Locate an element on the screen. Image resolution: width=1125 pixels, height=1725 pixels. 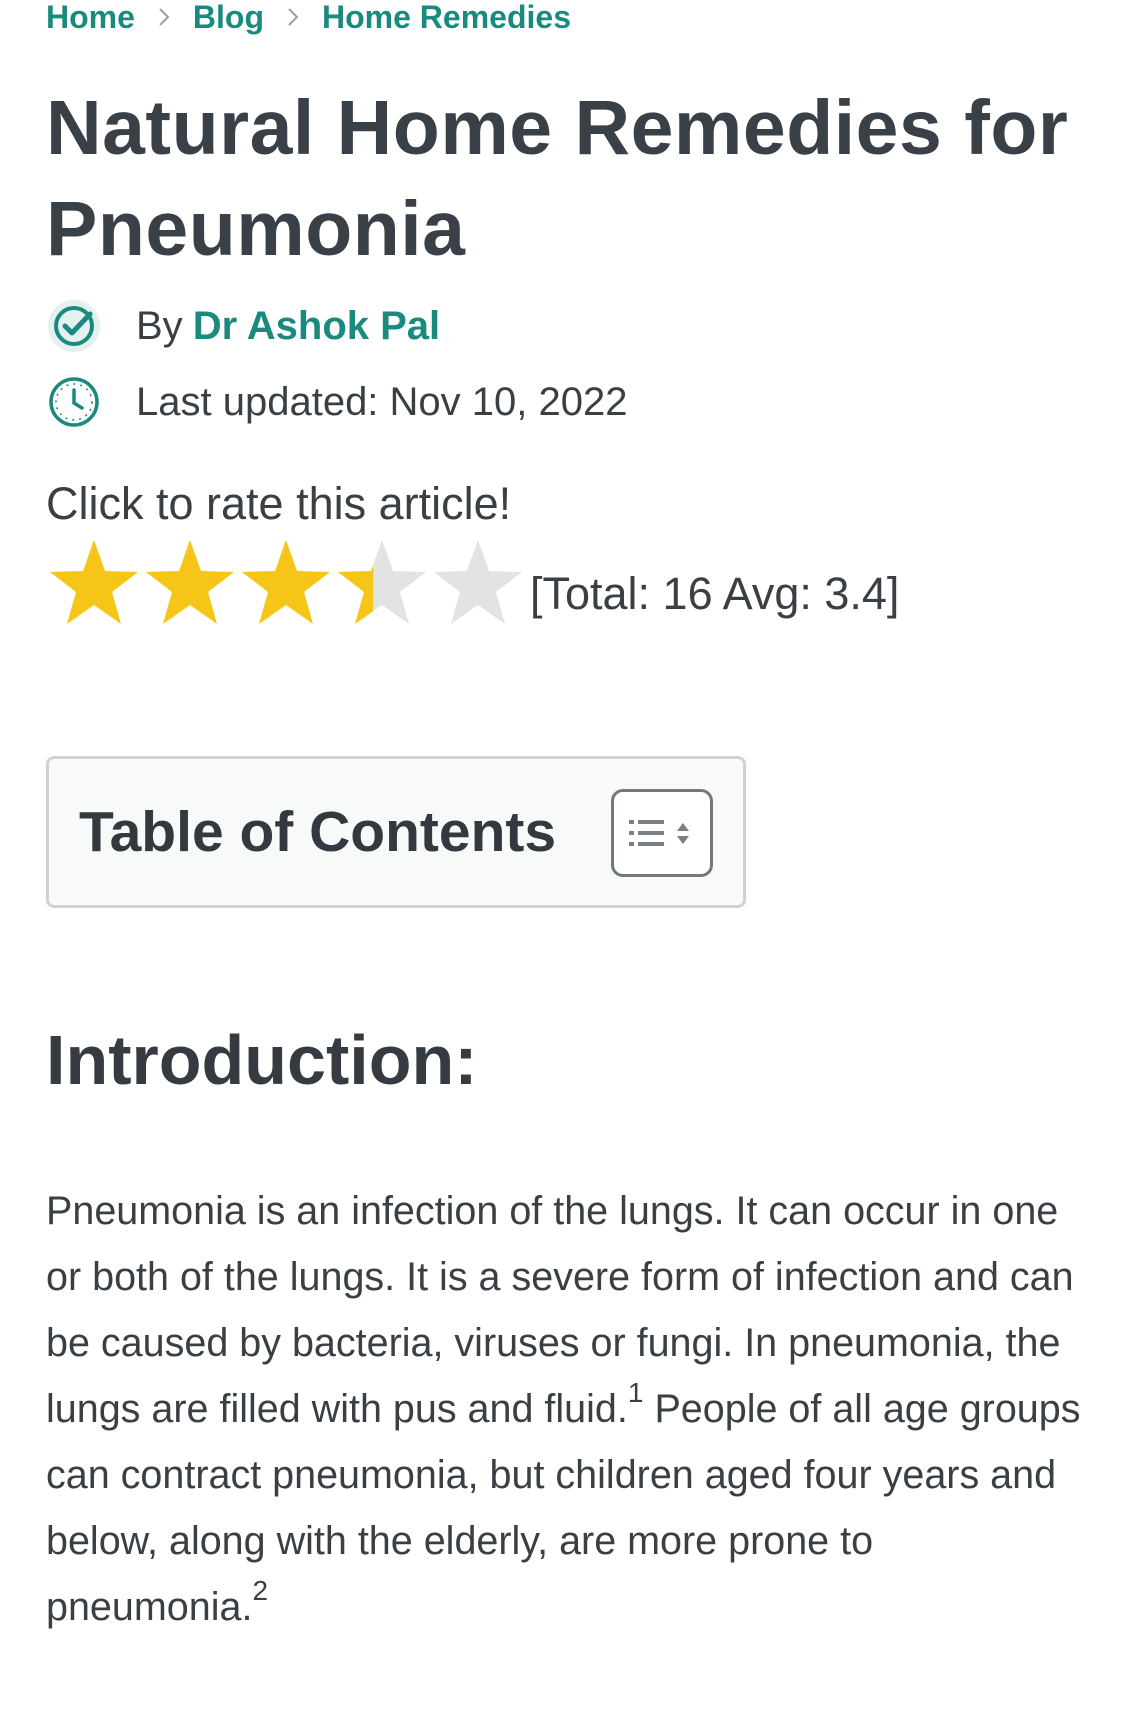
rating-prompt: Click to rate this article! is located at coordinates (279, 503).